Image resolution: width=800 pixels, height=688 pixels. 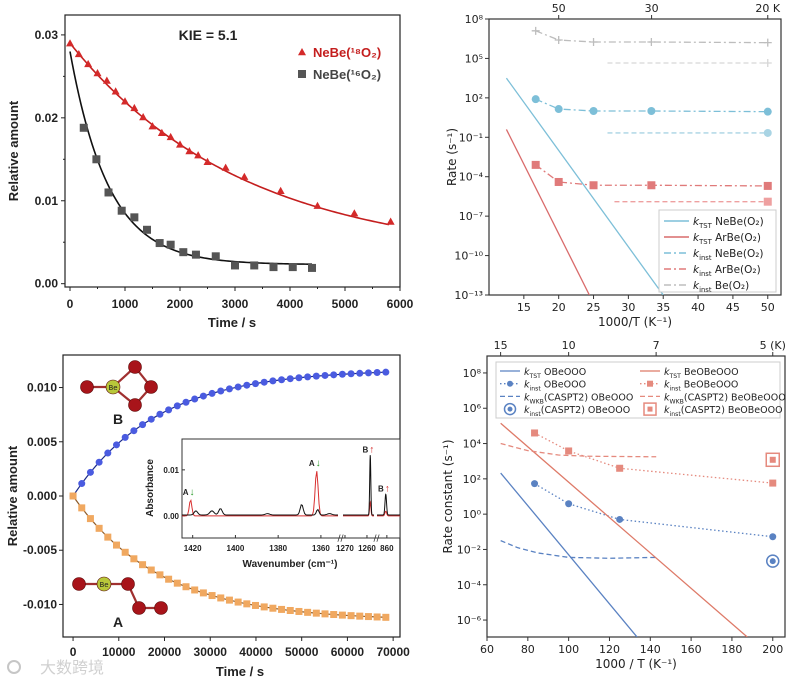 I want to click on y-tick-label: 10⁻⁷, so click(x=471, y=216).